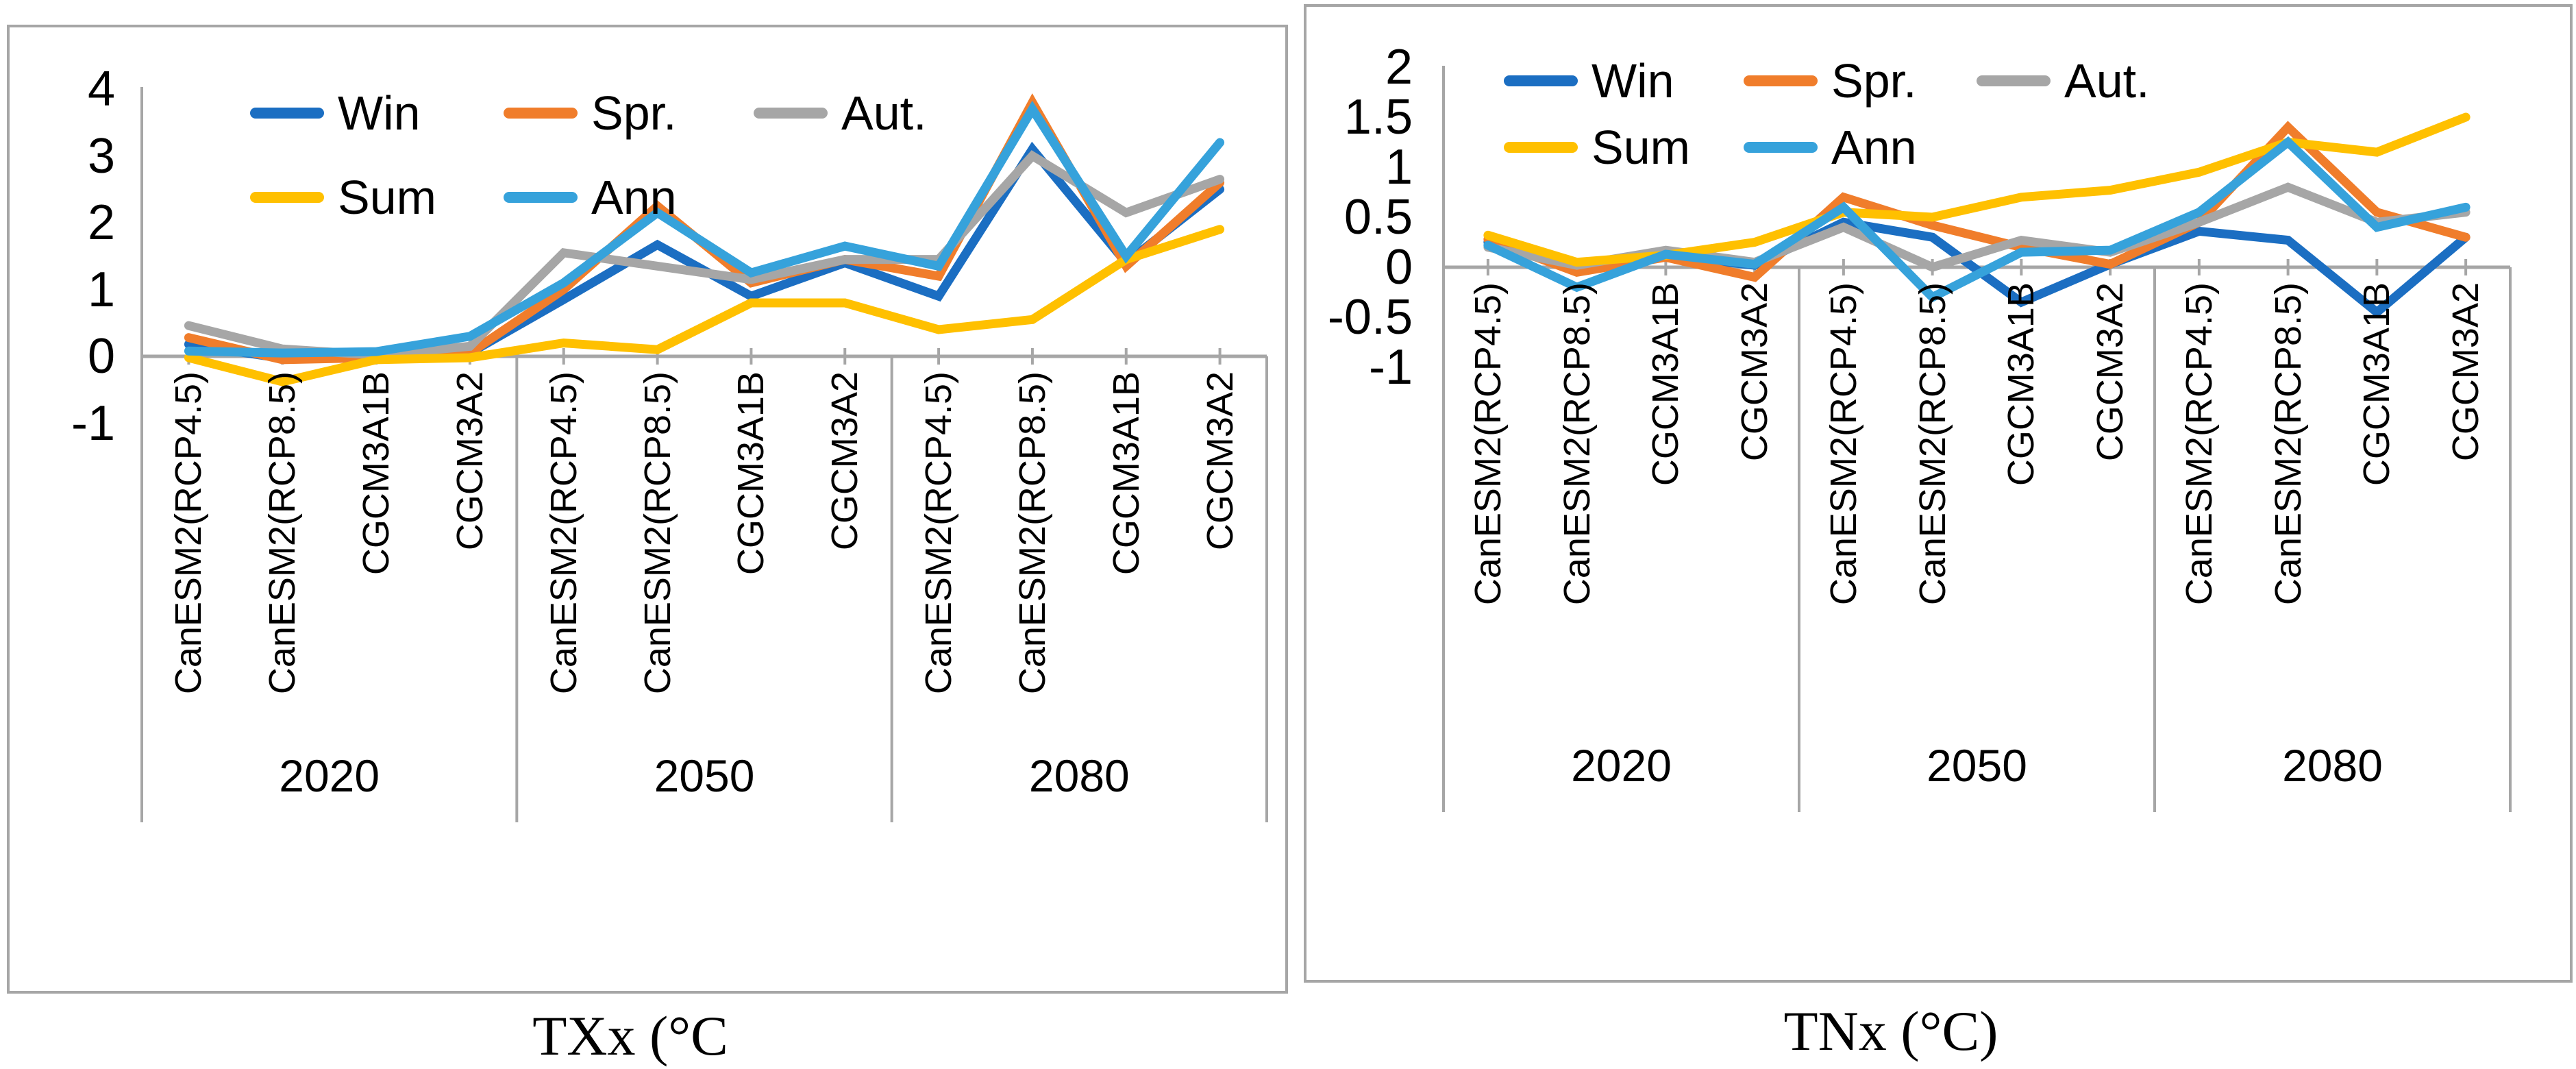  What do you see at coordinates (101, 156) in the screenshot?
I see `y-tick-label: 3` at bounding box center [101, 156].